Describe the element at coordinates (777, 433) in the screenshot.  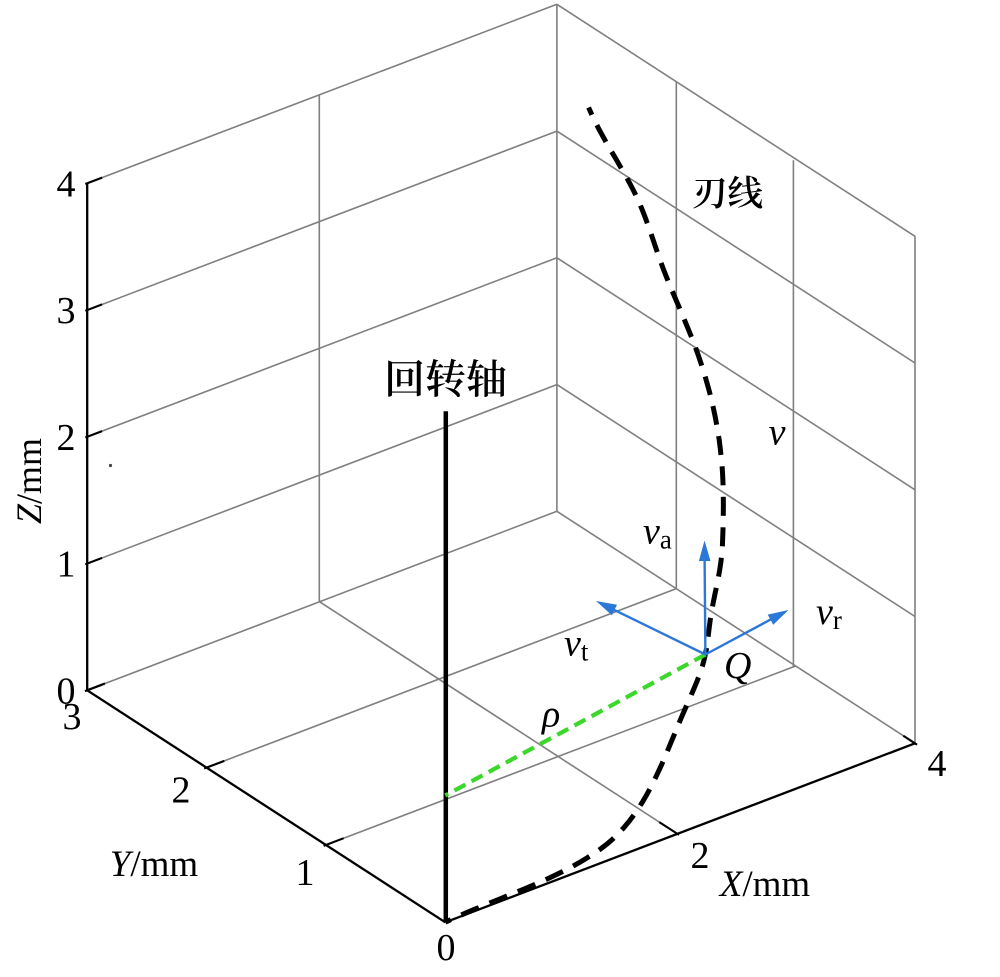
I see `svg-text: v` at that location.